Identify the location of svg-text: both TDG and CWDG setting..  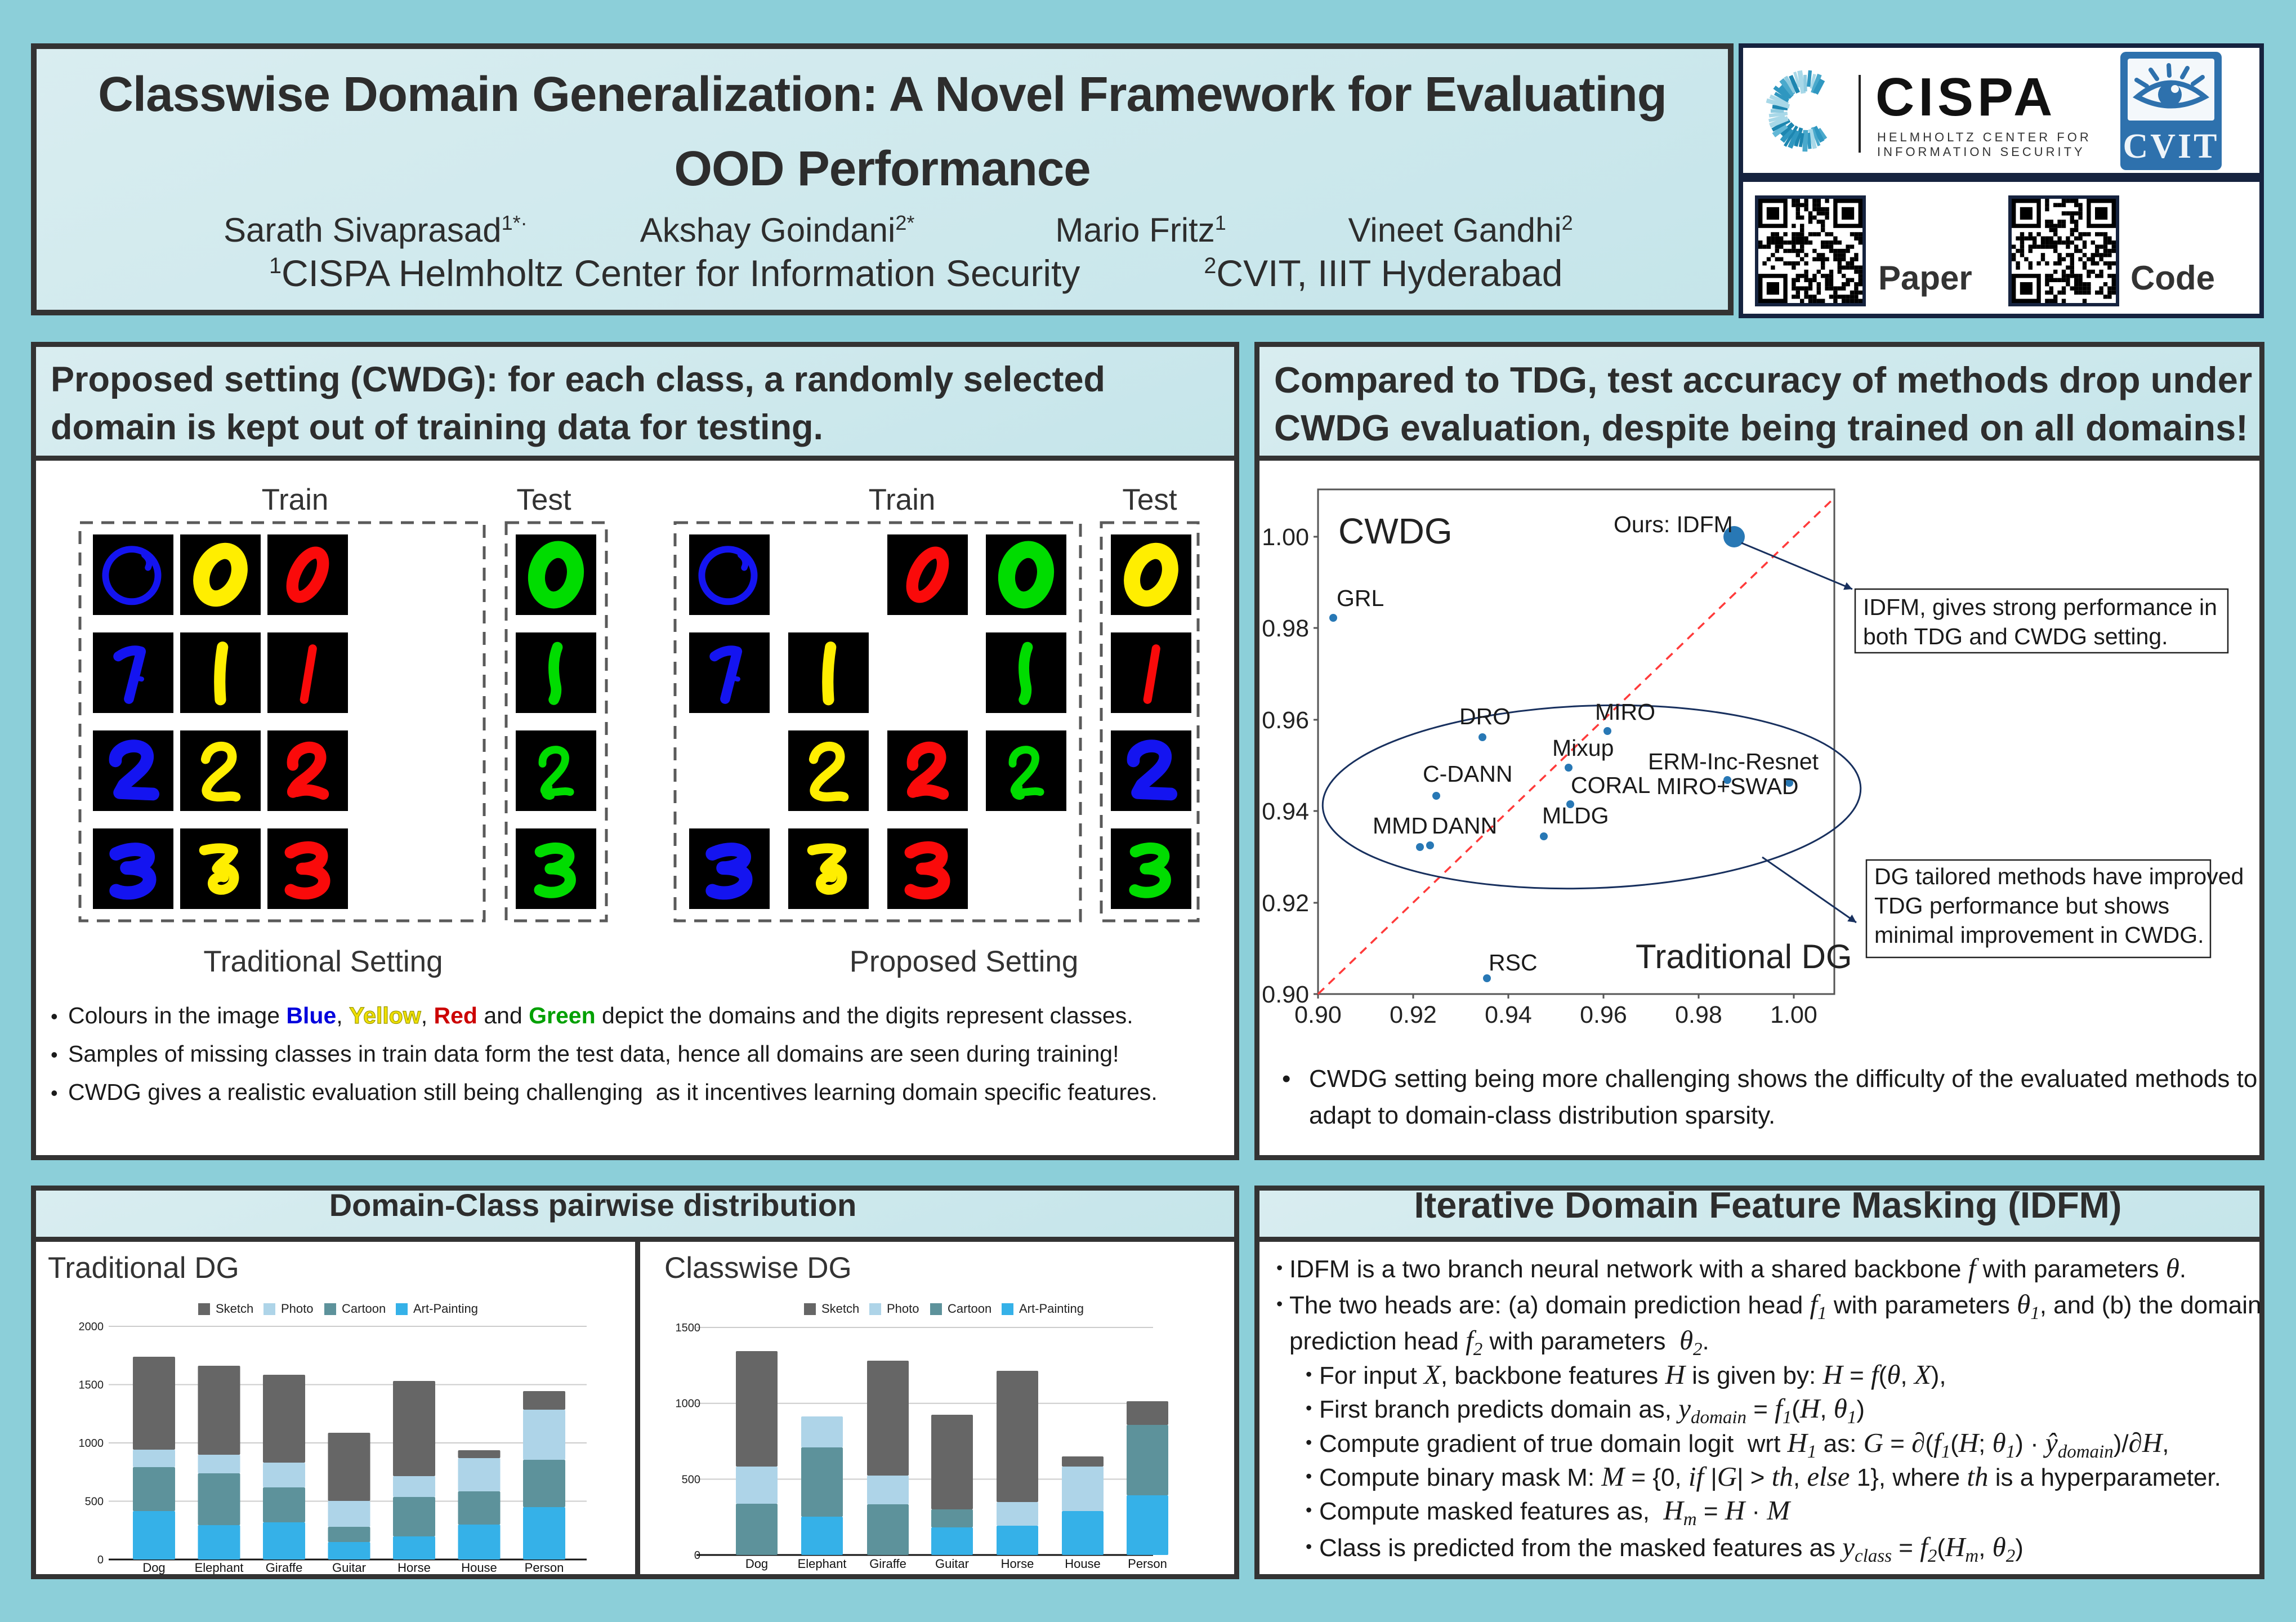
(2015, 636).